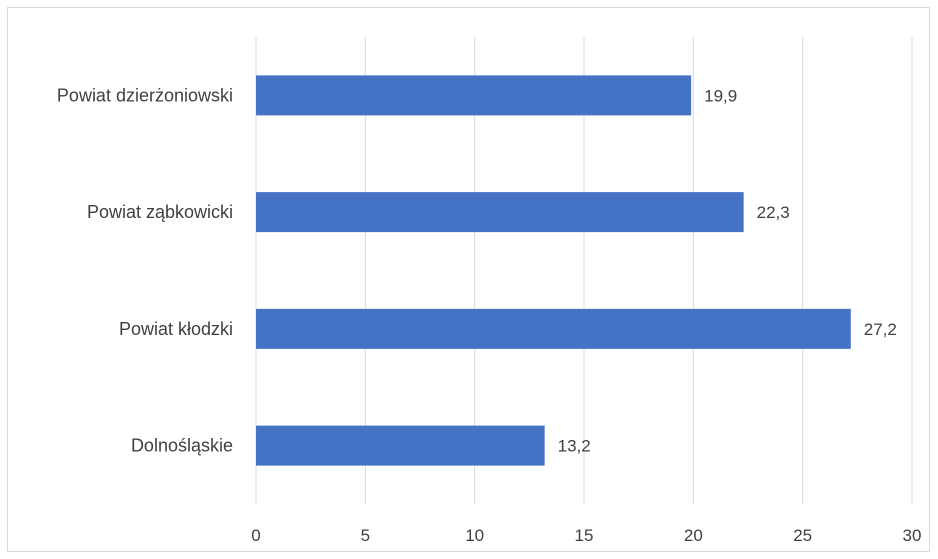 This screenshot has width=938, height=559. Describe the element at coordinates (912, 535) in the screenshot. I see `x-tick-label: 30` at that location.